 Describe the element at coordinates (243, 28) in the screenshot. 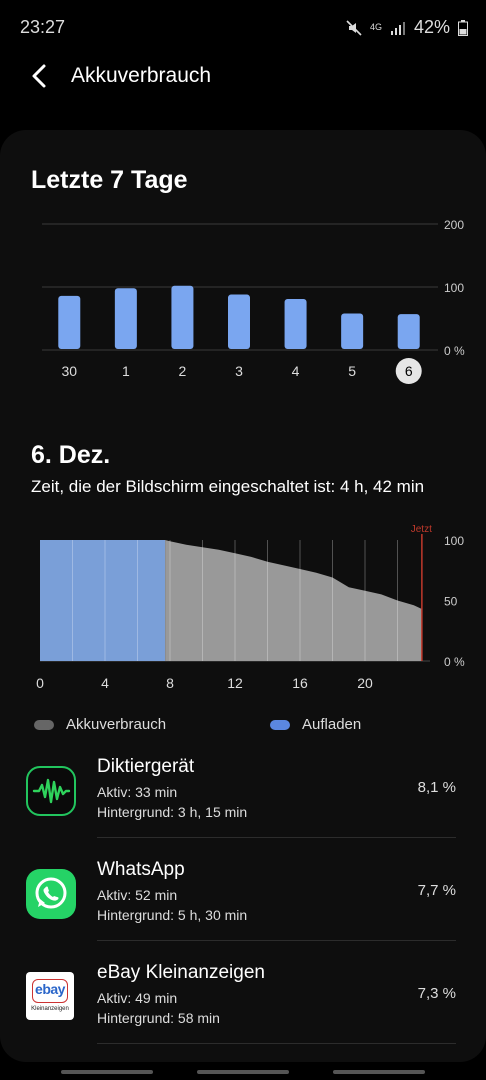

I see `status-bar: 23:27 4G 42%` at that location.